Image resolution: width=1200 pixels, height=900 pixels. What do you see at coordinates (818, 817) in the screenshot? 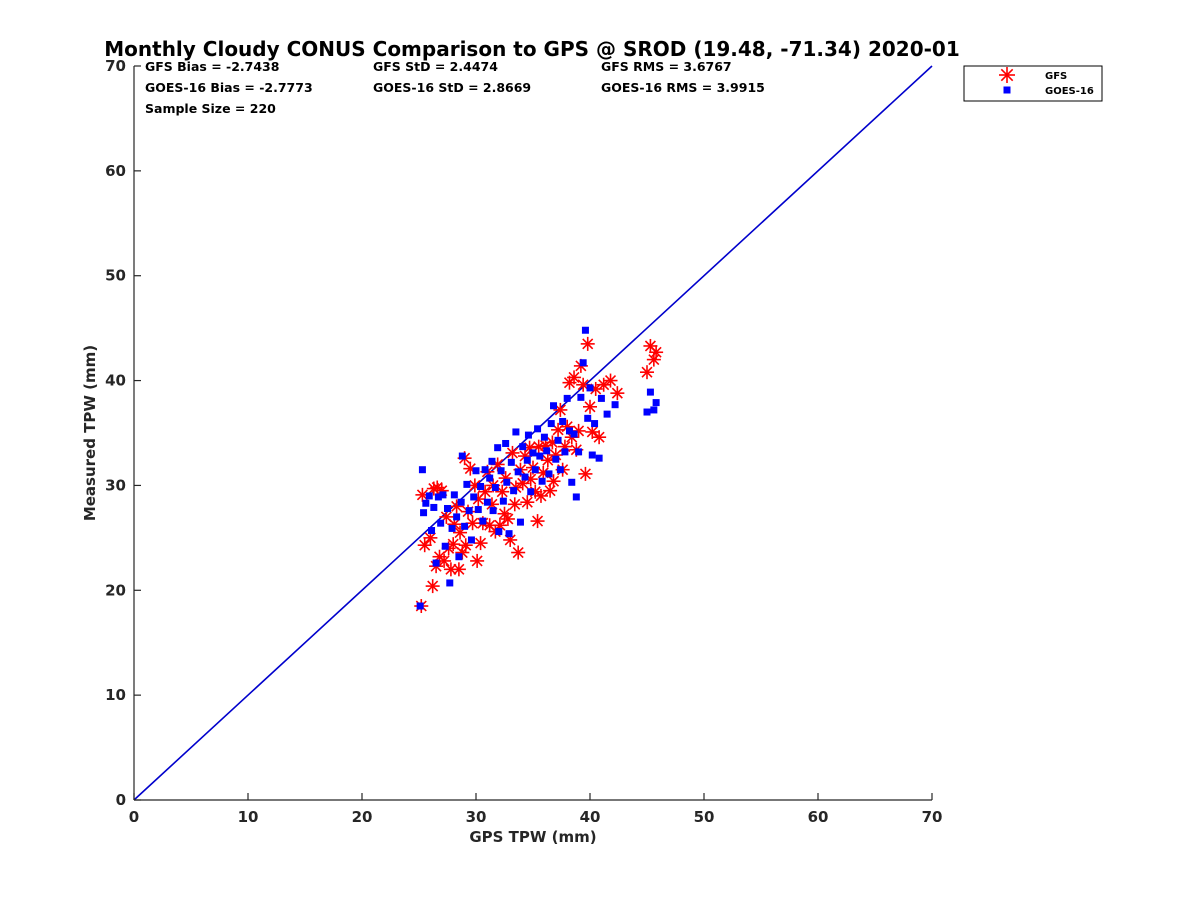
I see `x-tick-label: 60` at bounding box center [818, 817].